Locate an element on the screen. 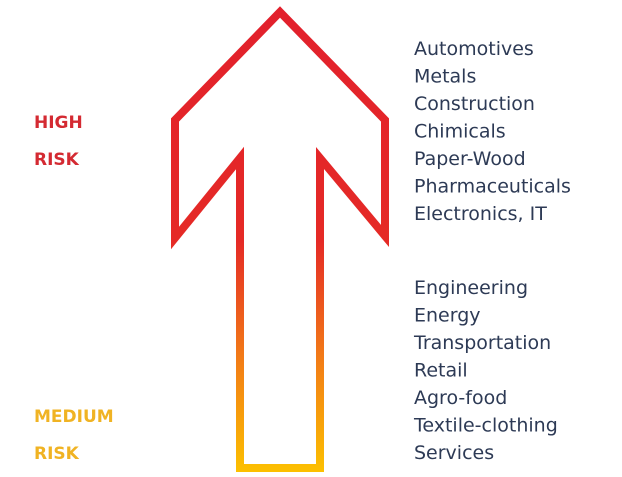  sector-name: Construction is located at coordinates (474, 104).